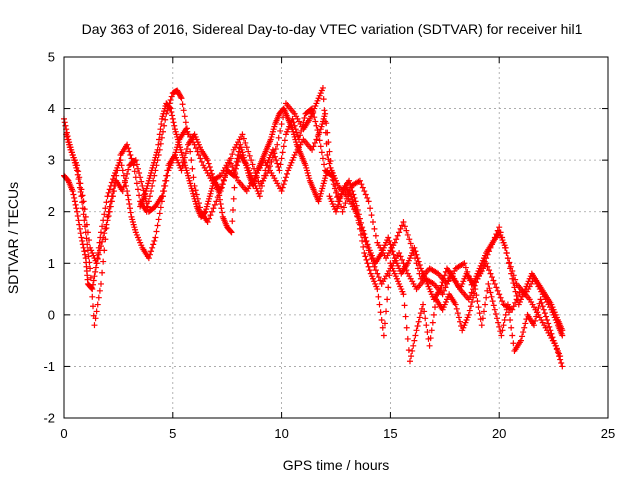 The height and width of the screenshot is (480, 640). What do you see at coordinates (608, 433) in the screenshot?
I see `x-tick-label: 25` at bounding box center [608, 433].